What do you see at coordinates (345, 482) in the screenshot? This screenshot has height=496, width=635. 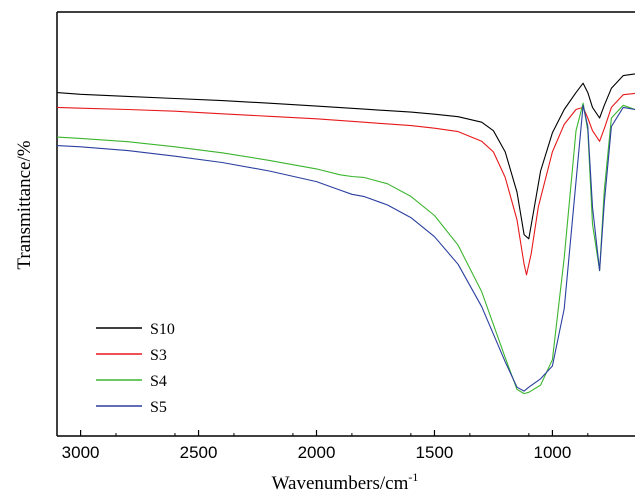 I see `x-axis-label: Wavenumbers/cm-1` at bounding box center [345, 482].